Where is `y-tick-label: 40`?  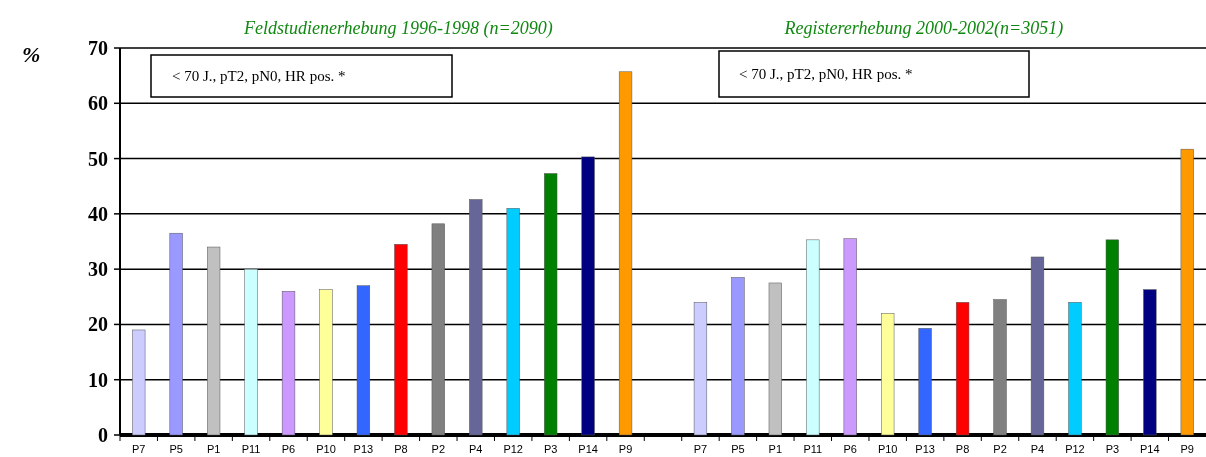
y-tick-label: 40 is located at coordinates (98, 213).